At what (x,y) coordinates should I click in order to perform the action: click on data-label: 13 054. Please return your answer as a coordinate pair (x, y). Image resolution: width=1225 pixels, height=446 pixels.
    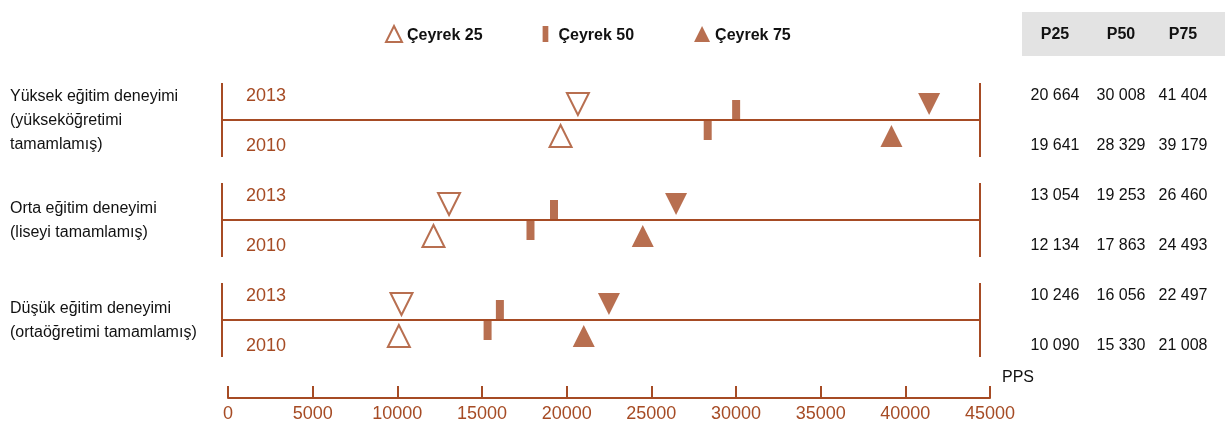
    Looking at the image, I should click on (1055, 195).